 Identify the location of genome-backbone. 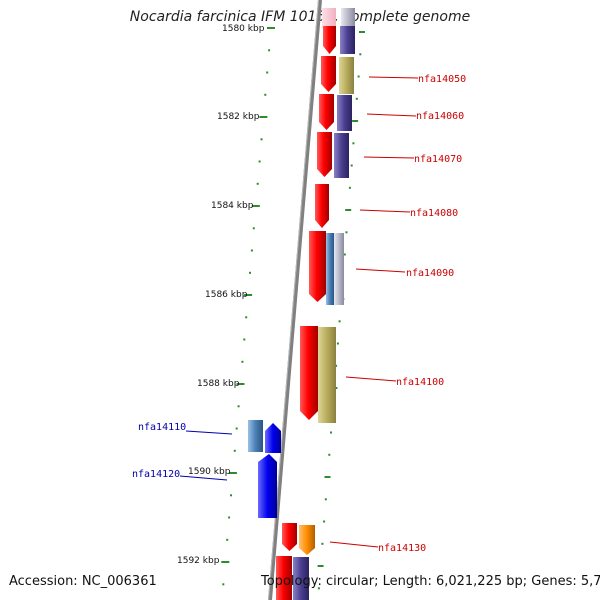
(295, 300).